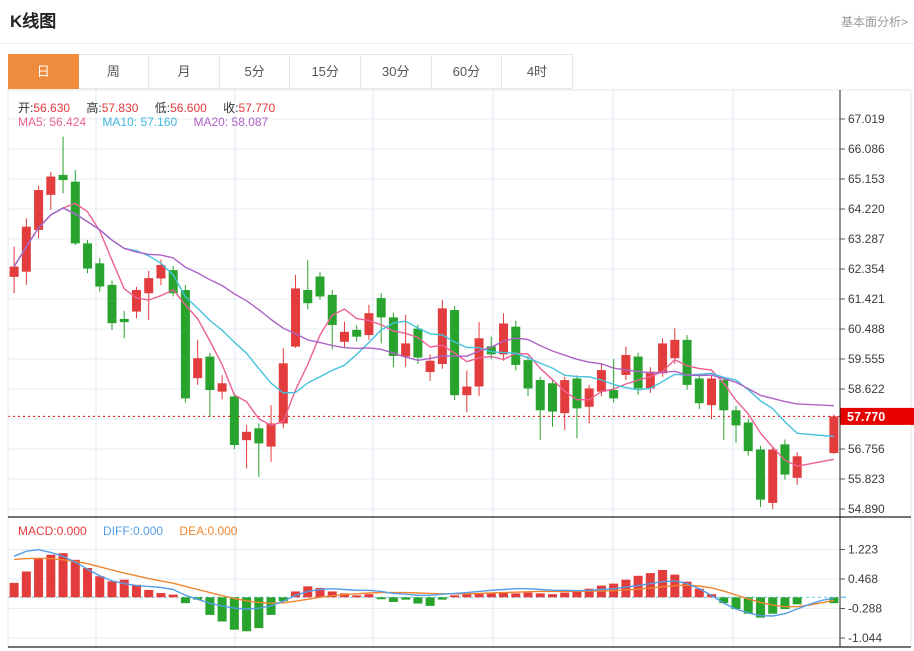 This screenshot has height=651, width=914. Describe the element at coordinates (211, 122) in the screenshot. I see `ma20-label: MA20:` at that location.